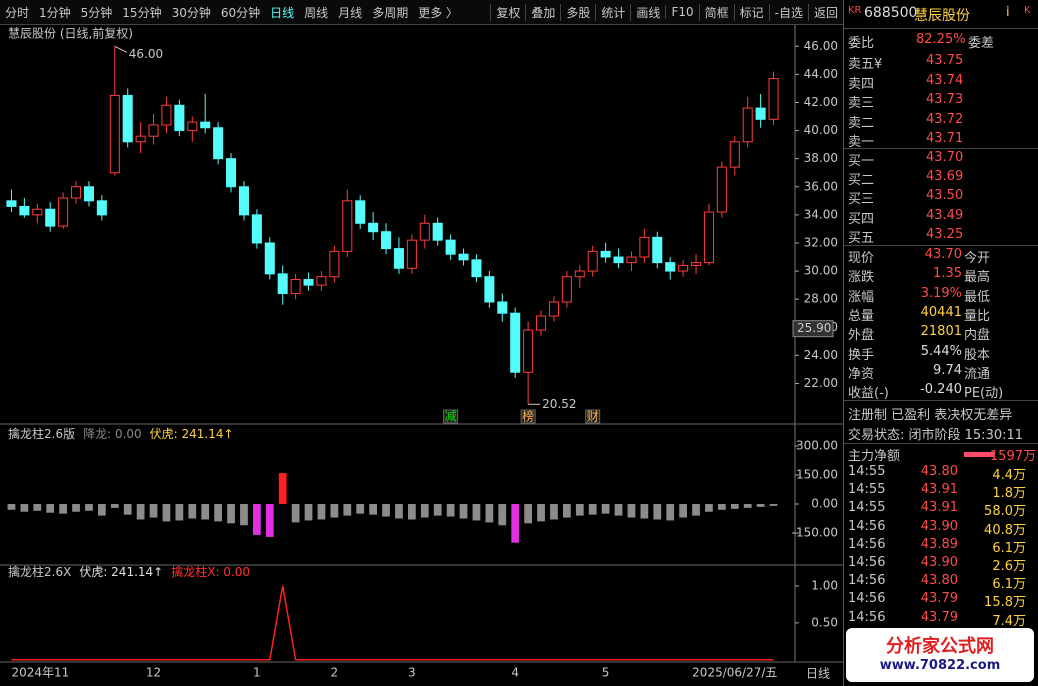 The width and height of the screenshot is (1038, 686). Describe the element at coordinates (240, 12) in the screenshot. I see `toolbar-button: 60分钟` at that location.